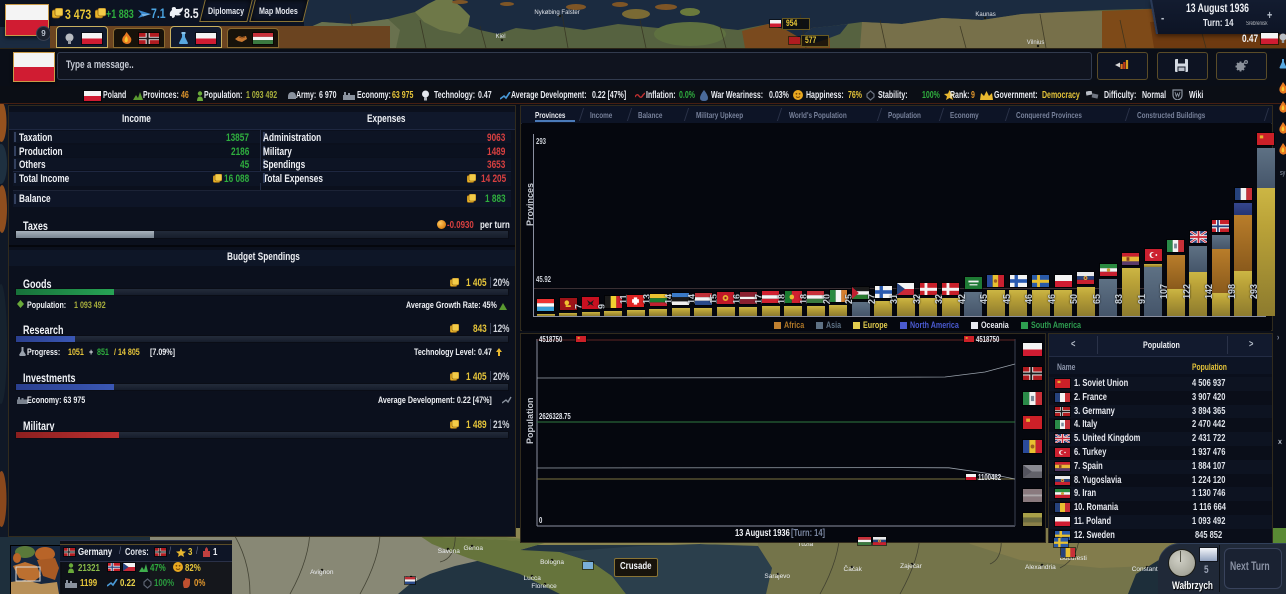  I want to click on svg-text: Avignon, so click(322, 572).